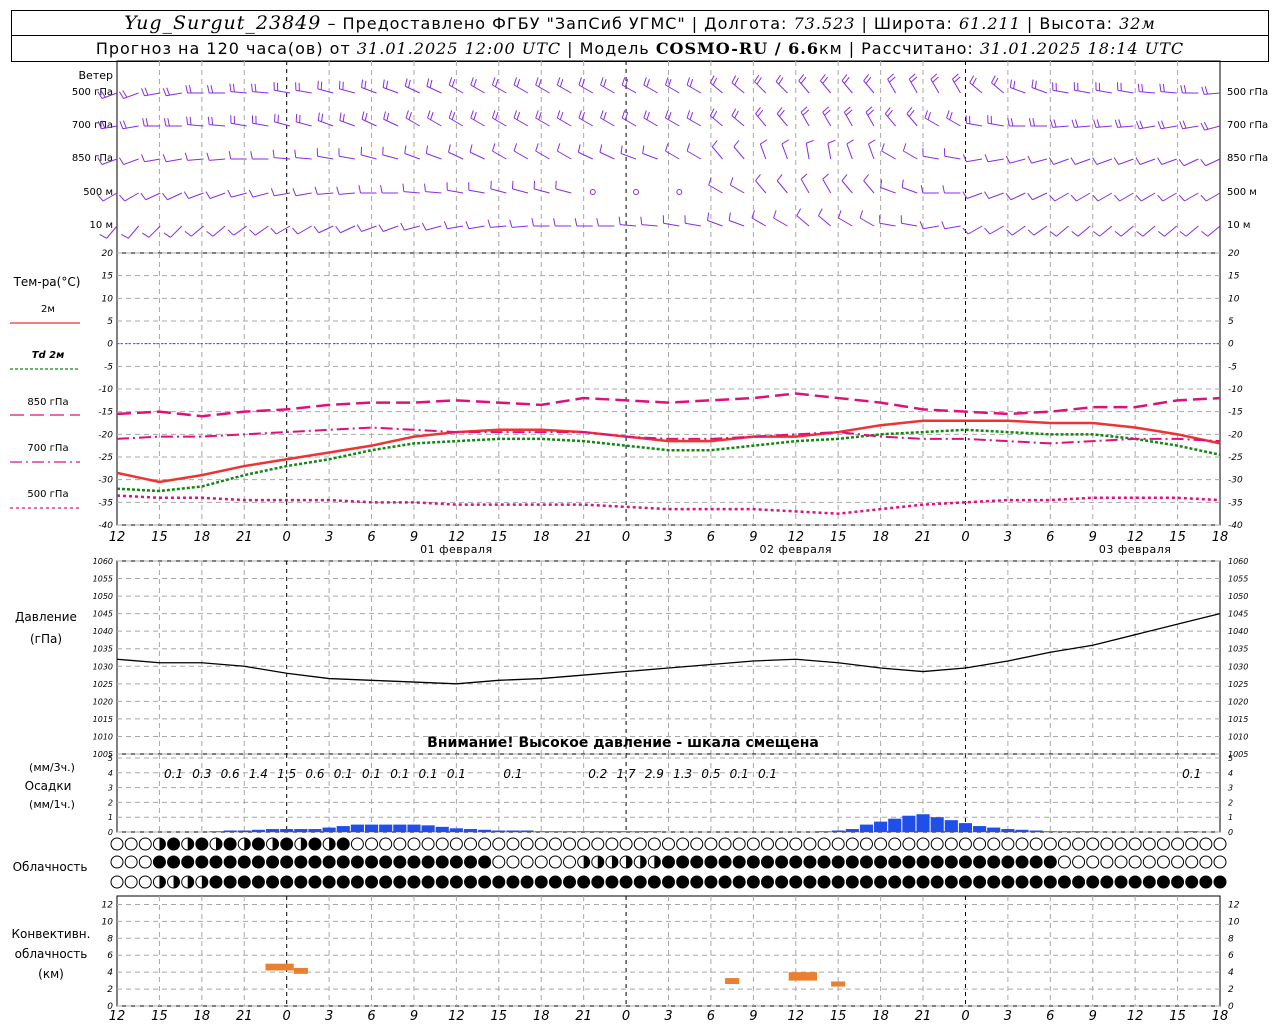 The width and height of the screenshot is (1280, 1024). Describe the element at coordinates (1234, 254) in the screenshot. I see `temp-tick-right: 20` at that location.